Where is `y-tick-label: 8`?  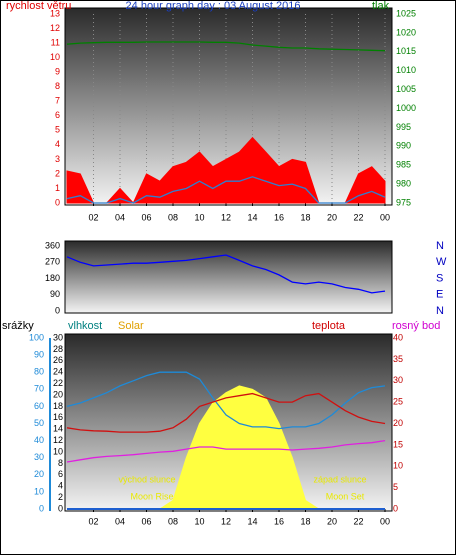 y-tick-label: 8 is located at coordinates (57, 86).